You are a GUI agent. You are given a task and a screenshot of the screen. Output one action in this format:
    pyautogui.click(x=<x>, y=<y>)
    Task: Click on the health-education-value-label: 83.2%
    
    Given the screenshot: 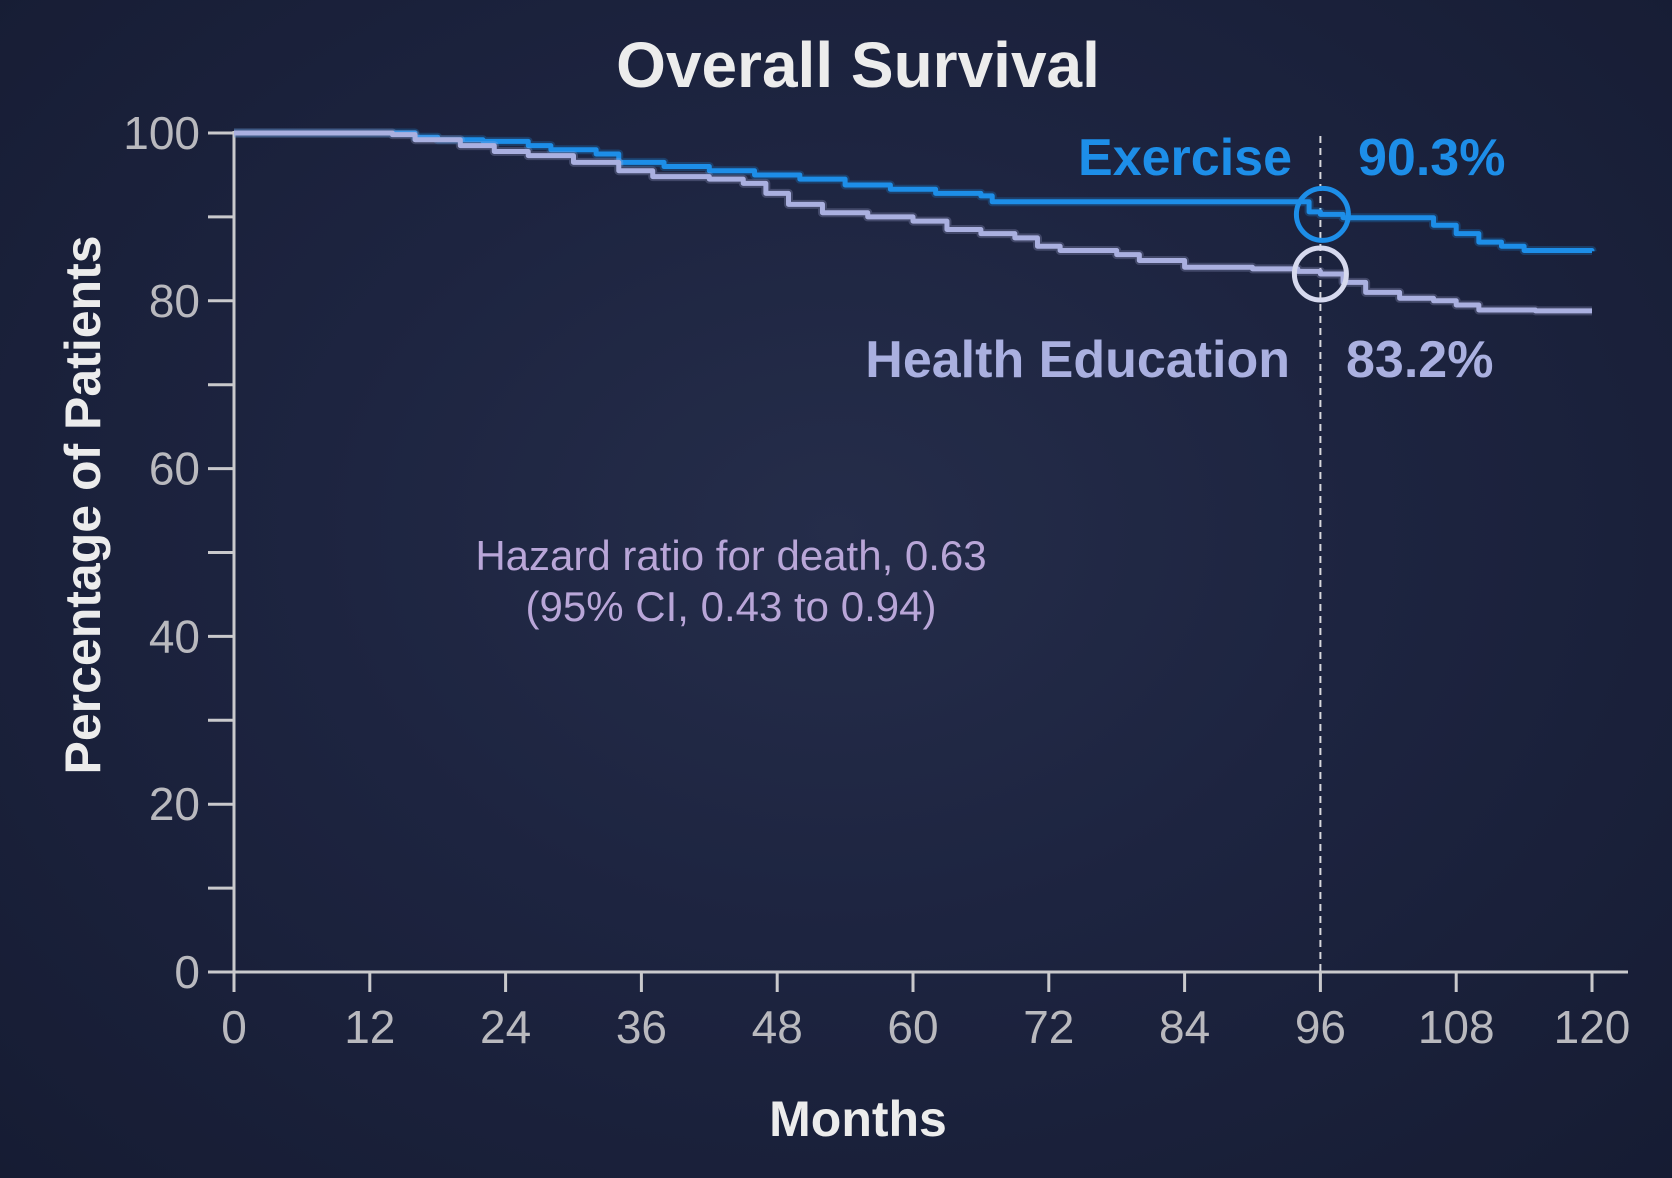 What is the action you would take?
    pyautogui.click(x=1419, y=360)
    